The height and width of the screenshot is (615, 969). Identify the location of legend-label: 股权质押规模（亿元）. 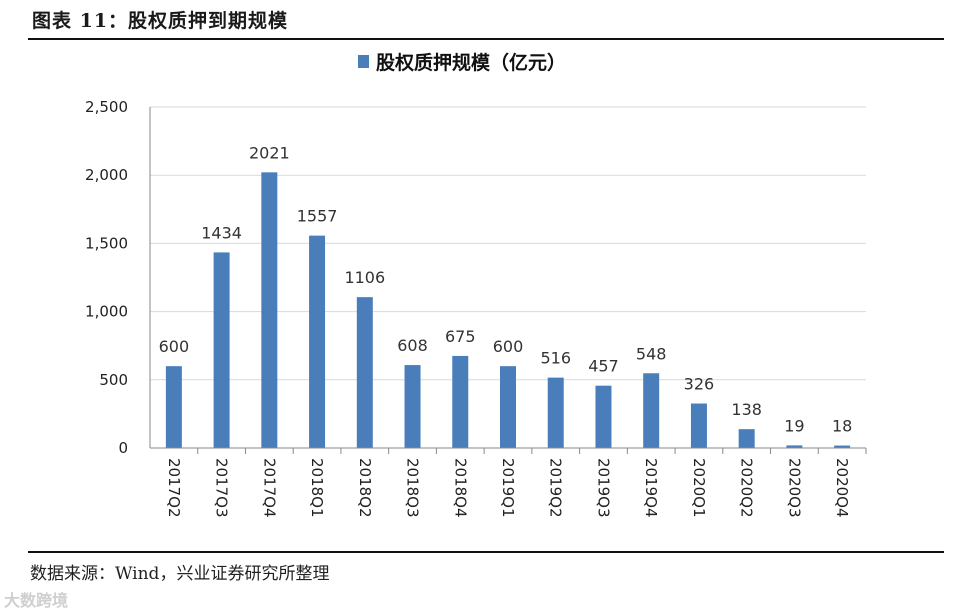
(471, 62).